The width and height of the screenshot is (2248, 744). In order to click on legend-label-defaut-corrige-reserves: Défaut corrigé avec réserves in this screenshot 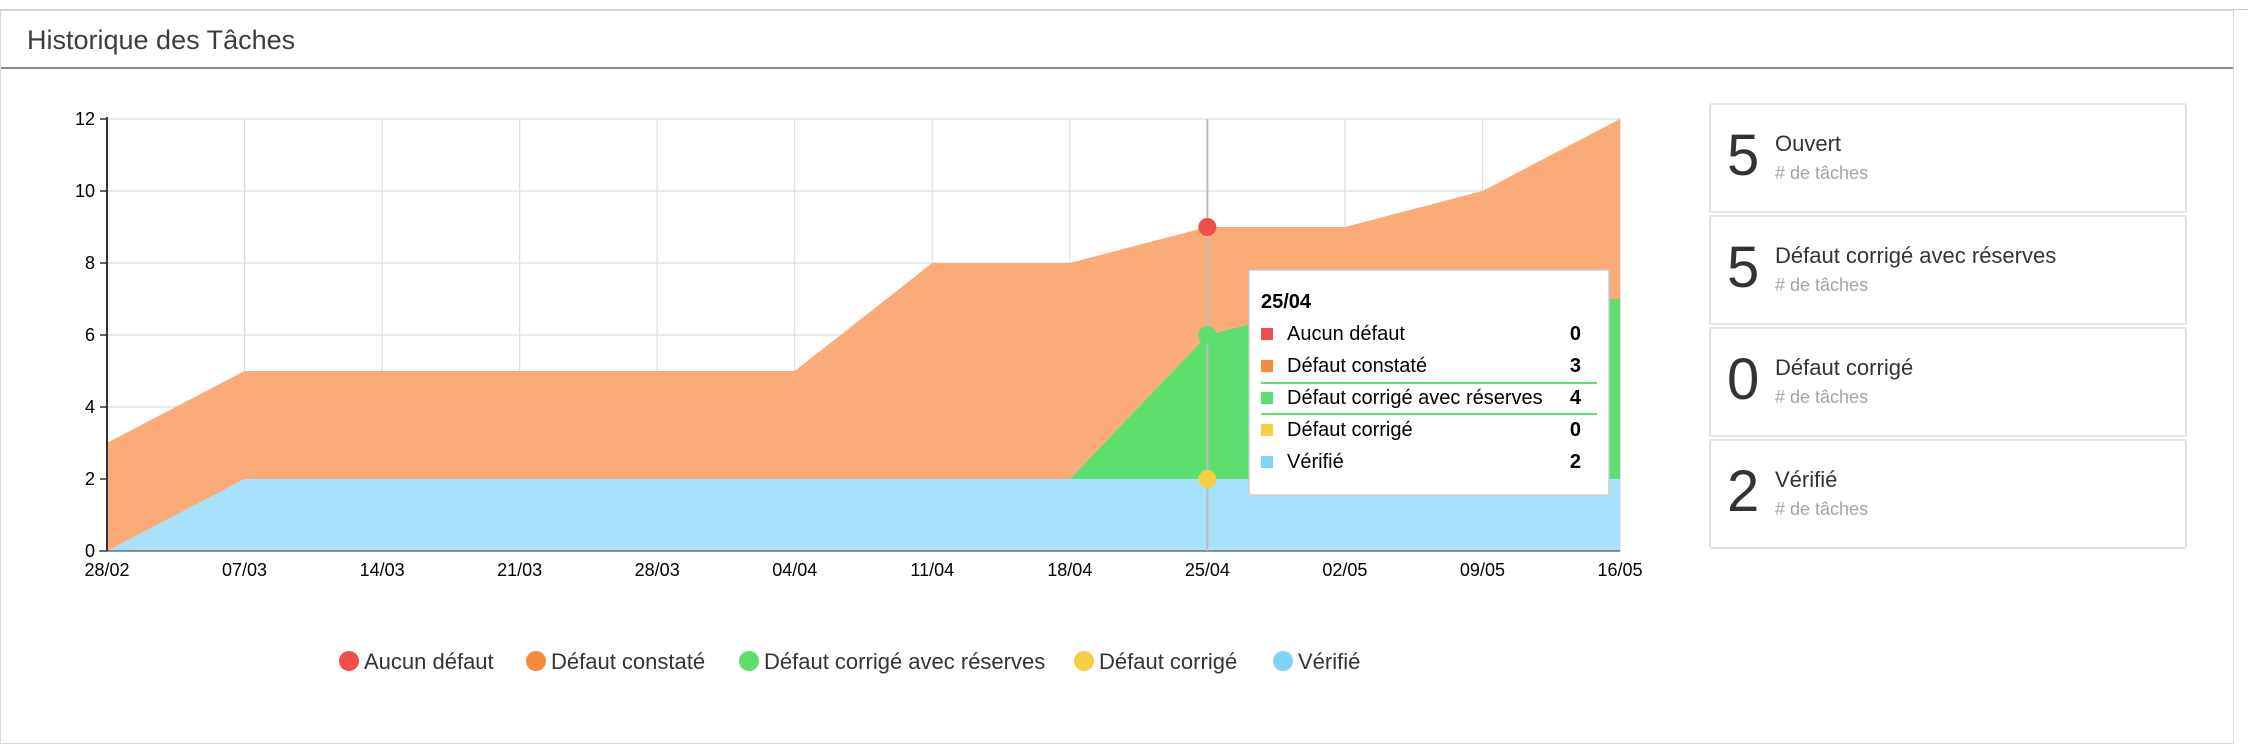, I will do `click(904, 661)`.